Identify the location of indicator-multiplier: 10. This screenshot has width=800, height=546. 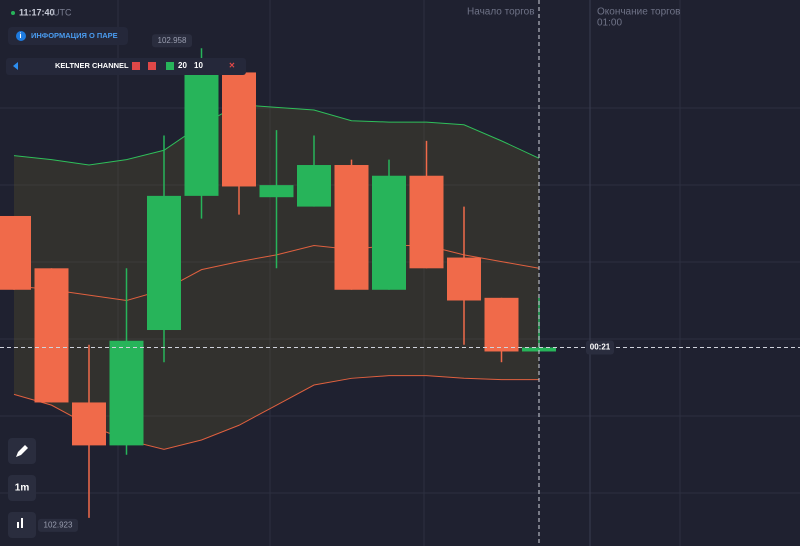
(198, 65).